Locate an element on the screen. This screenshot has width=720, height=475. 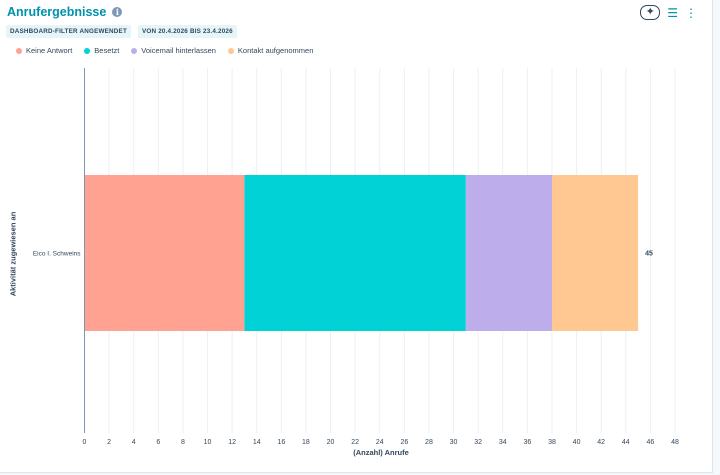
filter-sliders-icon: ☰ is located at coordinates (672, 12).